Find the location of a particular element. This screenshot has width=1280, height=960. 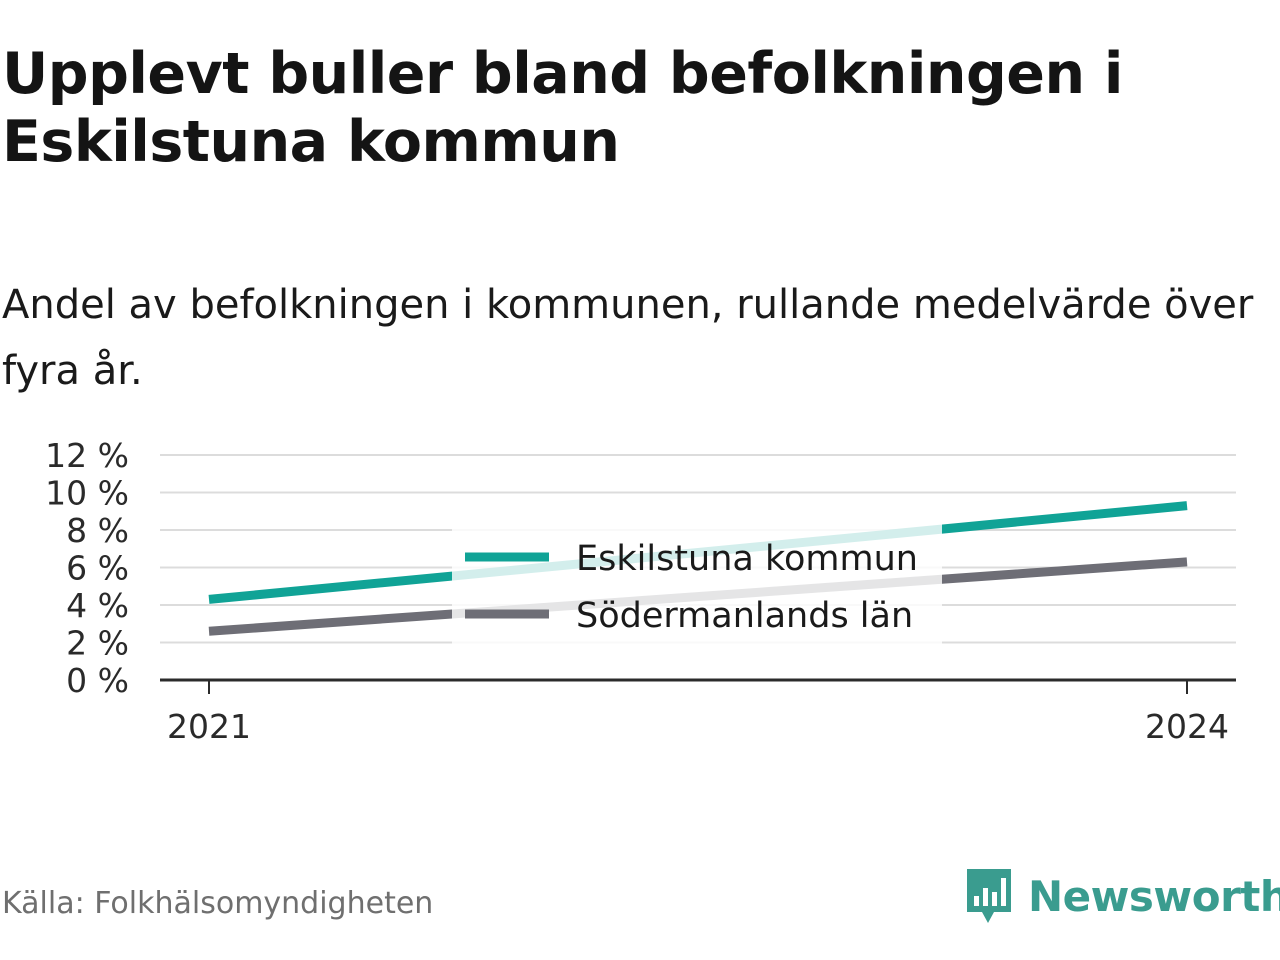

bar-chart-speech-bubble-icon is located at coordinates (989, 896).